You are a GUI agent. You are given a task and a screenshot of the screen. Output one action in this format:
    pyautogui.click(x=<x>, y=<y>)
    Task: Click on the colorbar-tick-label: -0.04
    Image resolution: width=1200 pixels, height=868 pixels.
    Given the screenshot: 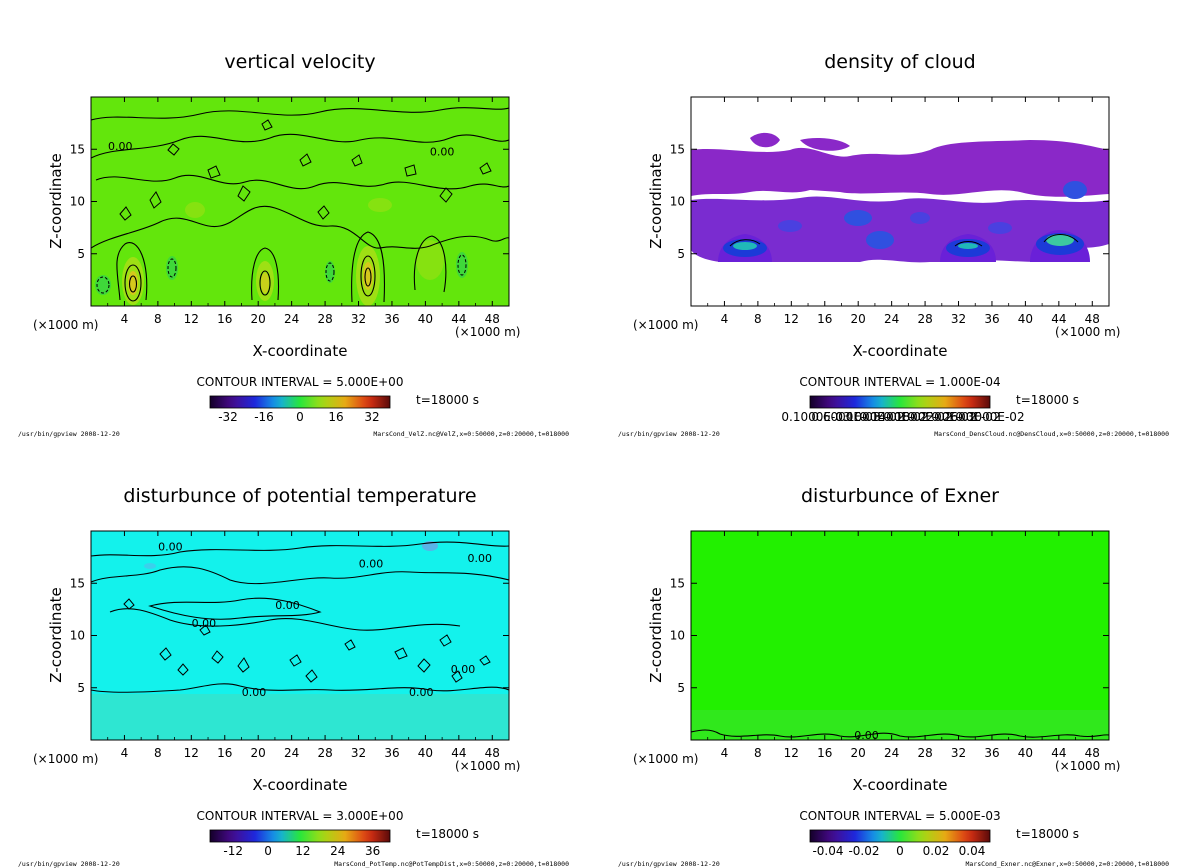 What is the action you would take?
    pyautogui.click(x=827, y=851)
    